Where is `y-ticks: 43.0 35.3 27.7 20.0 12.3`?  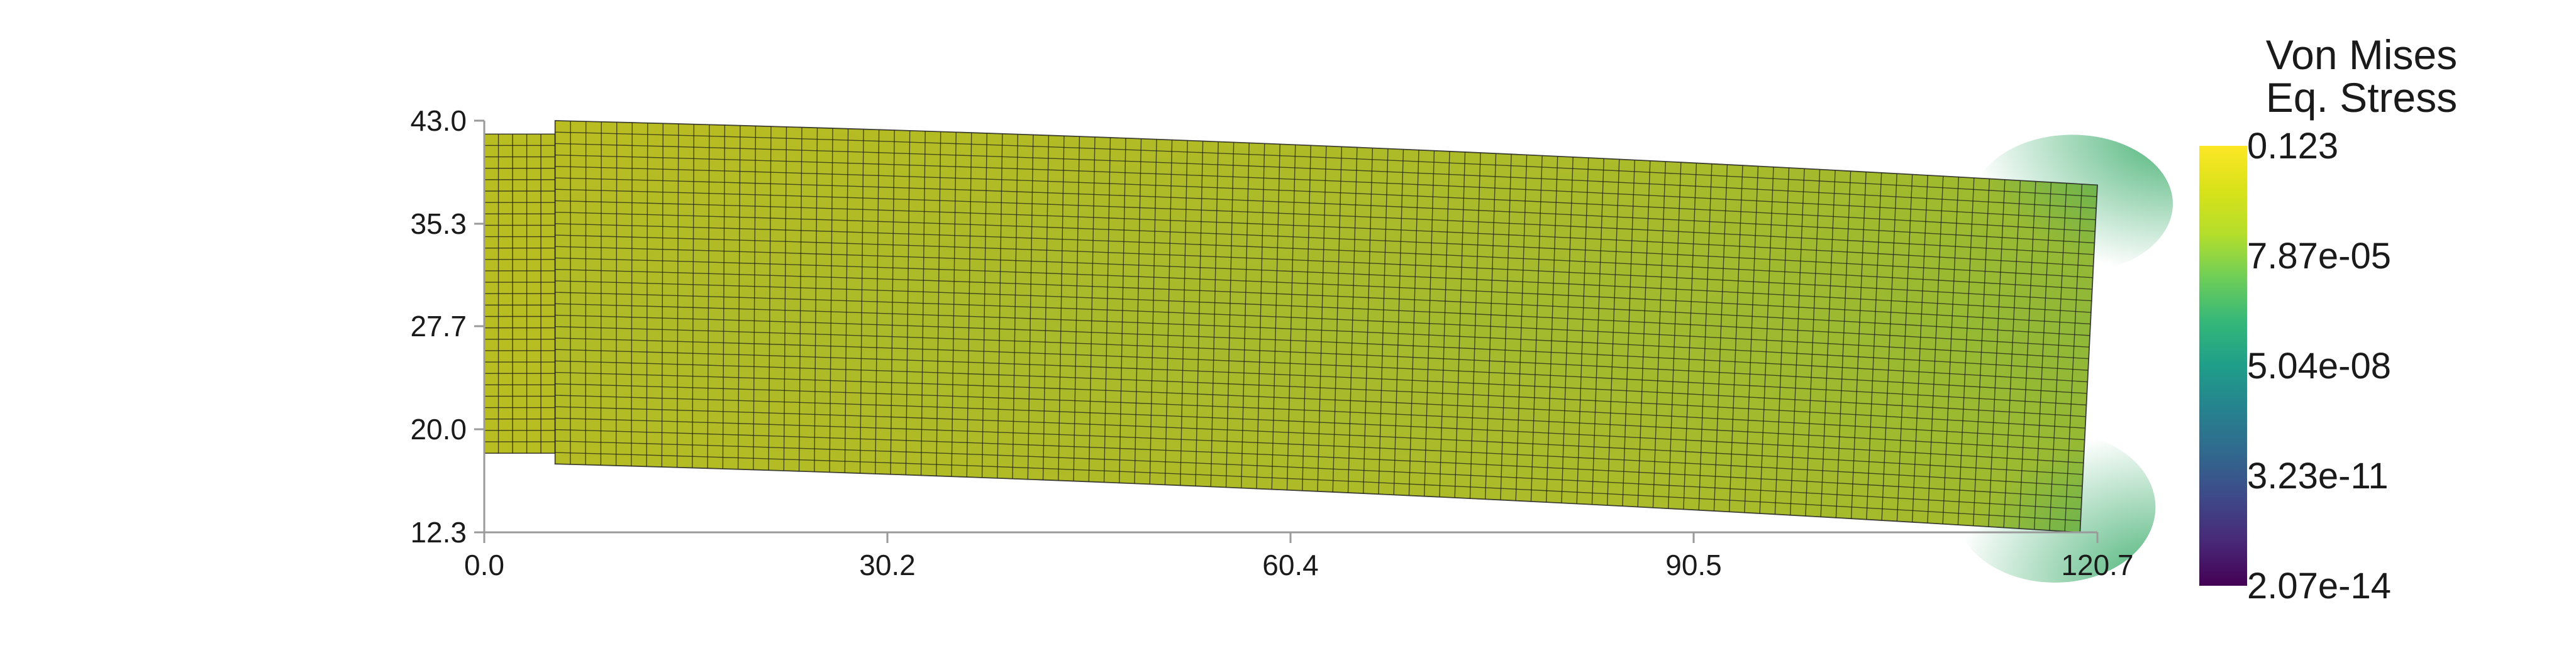
y-ticks: 43.0 35.3 27.7 20.0 12.3 is located at coordinates (447, 326).